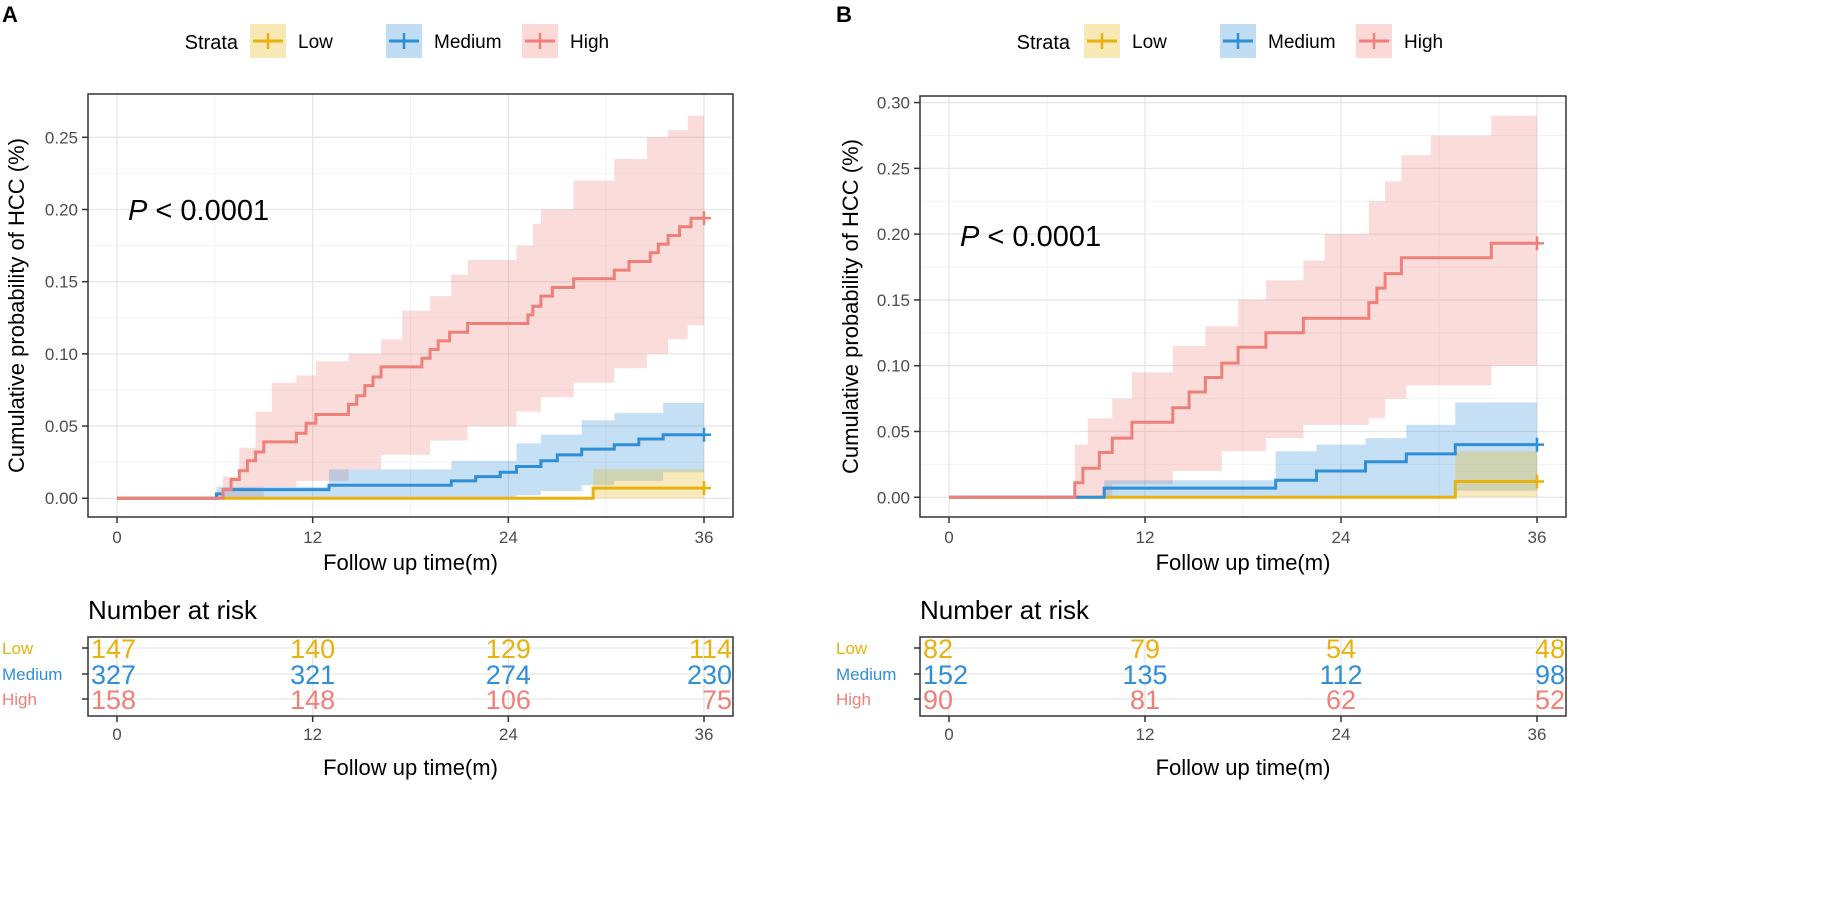 The width and height of the screenshot is (1834, 905). Describe the element at coordinates (1550, 700) in the screenshot. I see `risk-count-high: 52` at that location.